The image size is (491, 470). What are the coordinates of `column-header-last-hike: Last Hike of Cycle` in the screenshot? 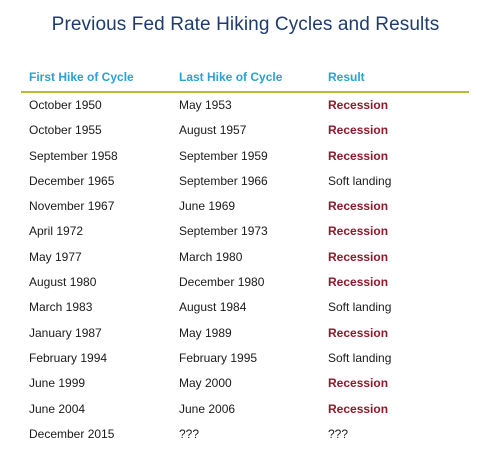 It's located at (231, 77).